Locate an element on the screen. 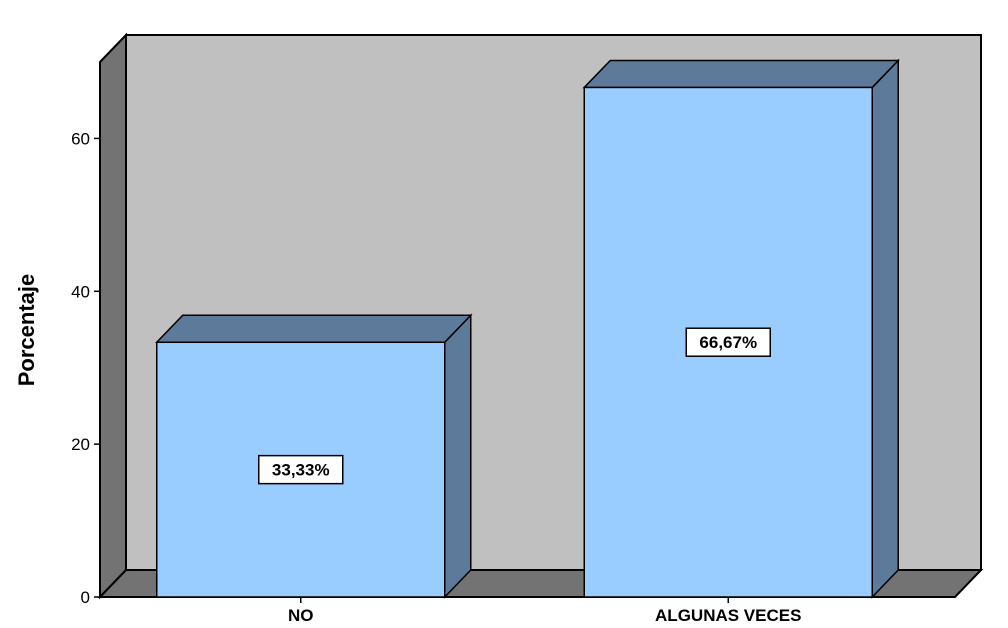 Image resolution: width=1008 pixels, height=628 pixels. side-wall is located at coordinates (113, 316).